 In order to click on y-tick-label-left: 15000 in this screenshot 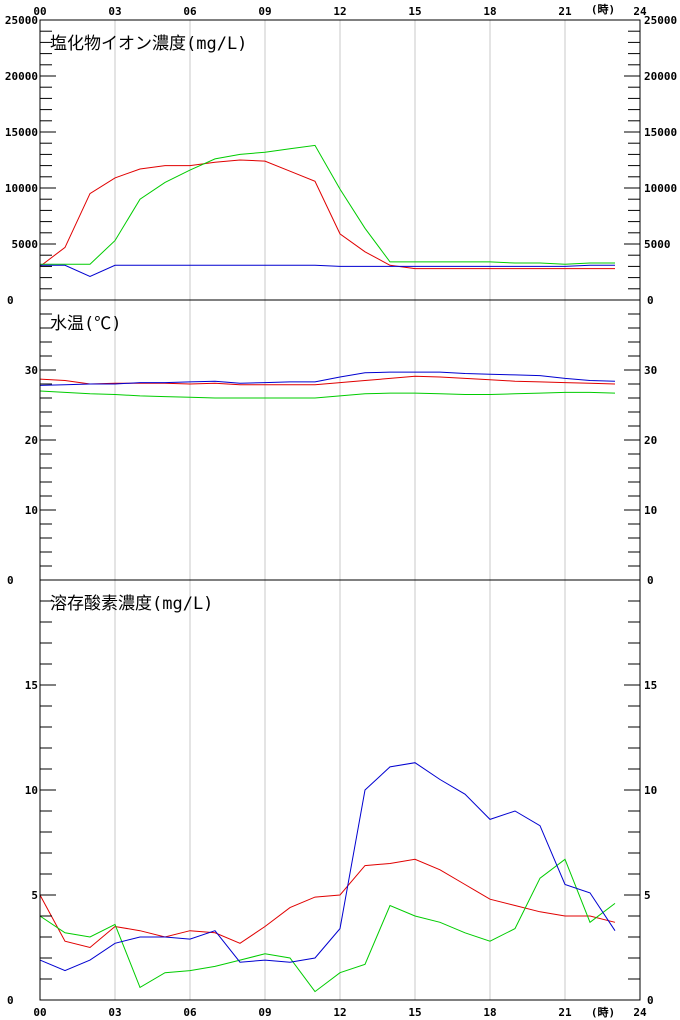, I will do `click(21, 132)`.